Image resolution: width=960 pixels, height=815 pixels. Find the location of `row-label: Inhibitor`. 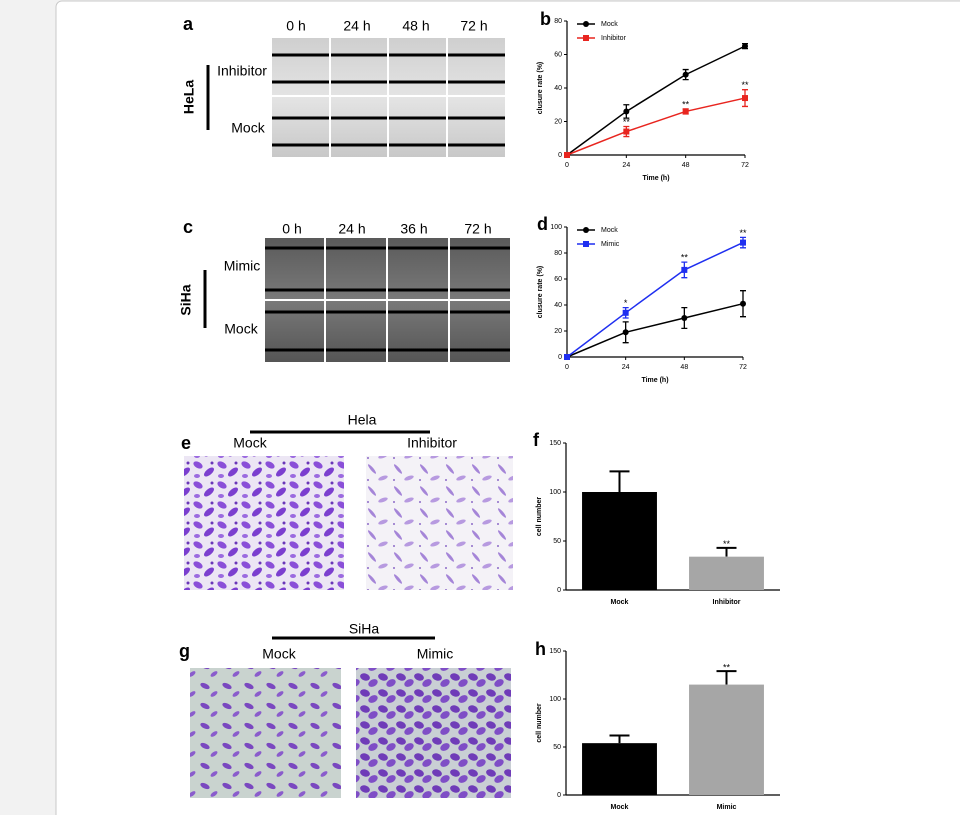

row-label: Inhibitor is located at coordinates (242, 71).